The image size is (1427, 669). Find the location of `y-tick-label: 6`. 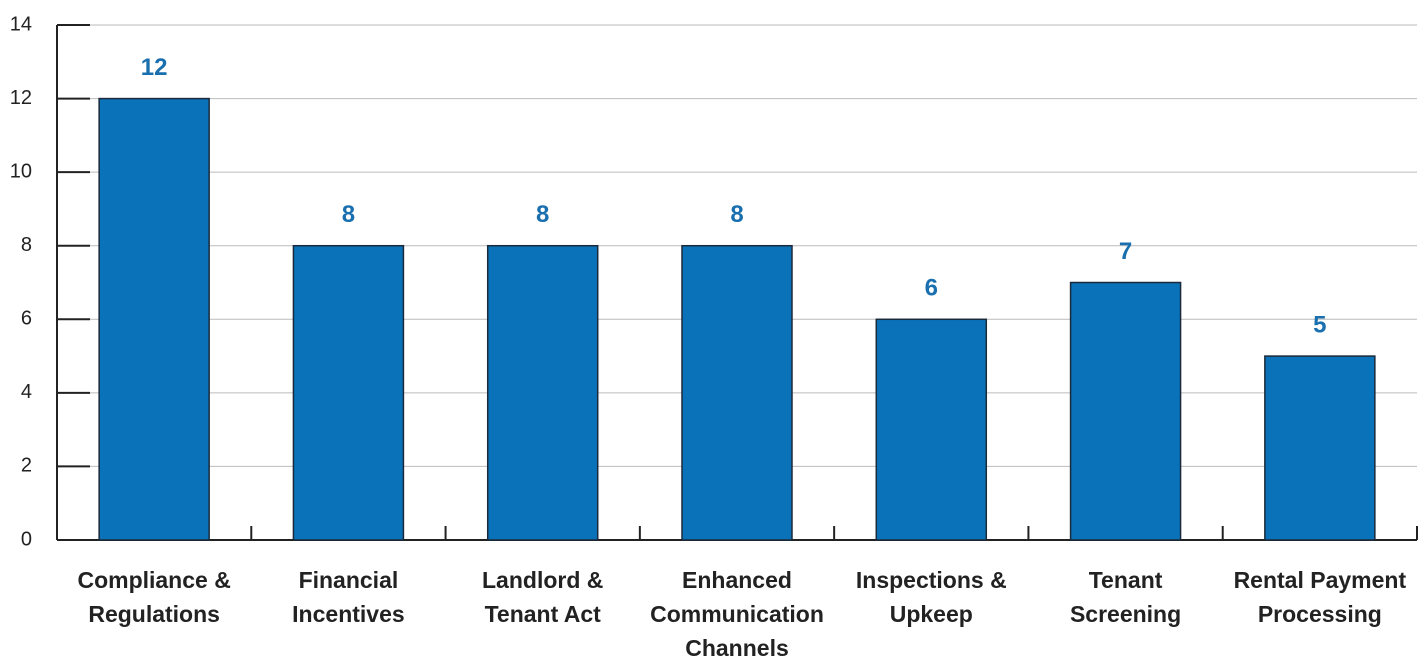

y-tick-label: 6 is located at coordinates (26, 319).